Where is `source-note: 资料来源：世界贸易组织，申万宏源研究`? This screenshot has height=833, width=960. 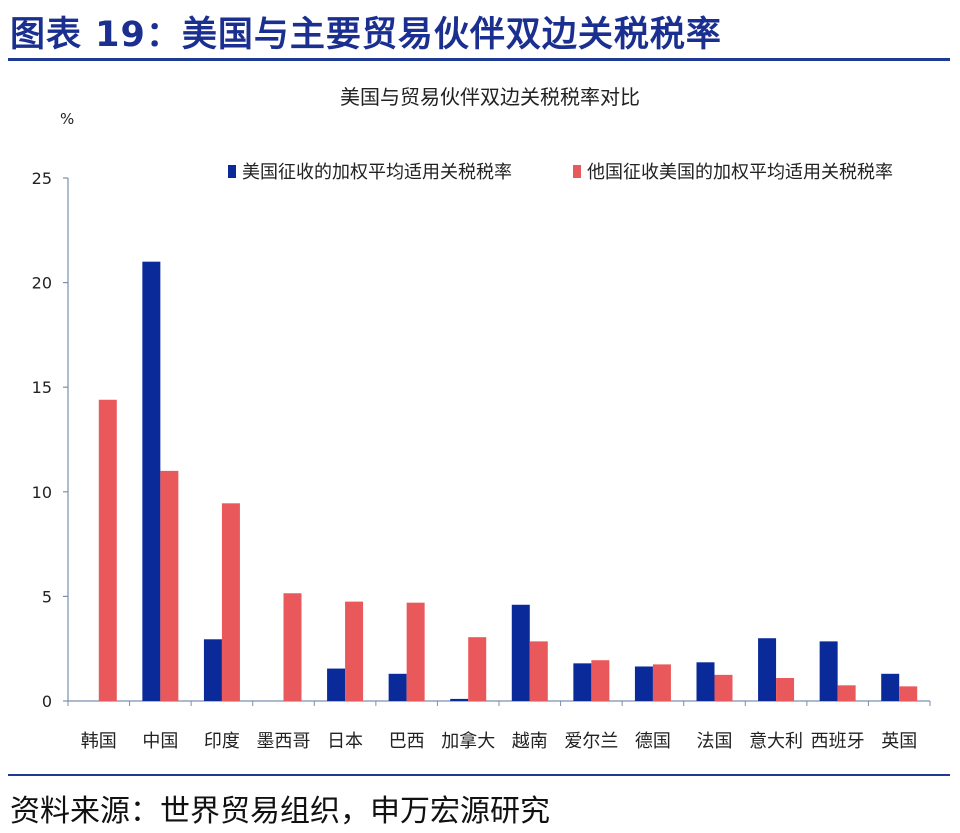
source-note: 资料来源：世界贸易组织，申万宏源研究 is located at coordinates (280, 811).